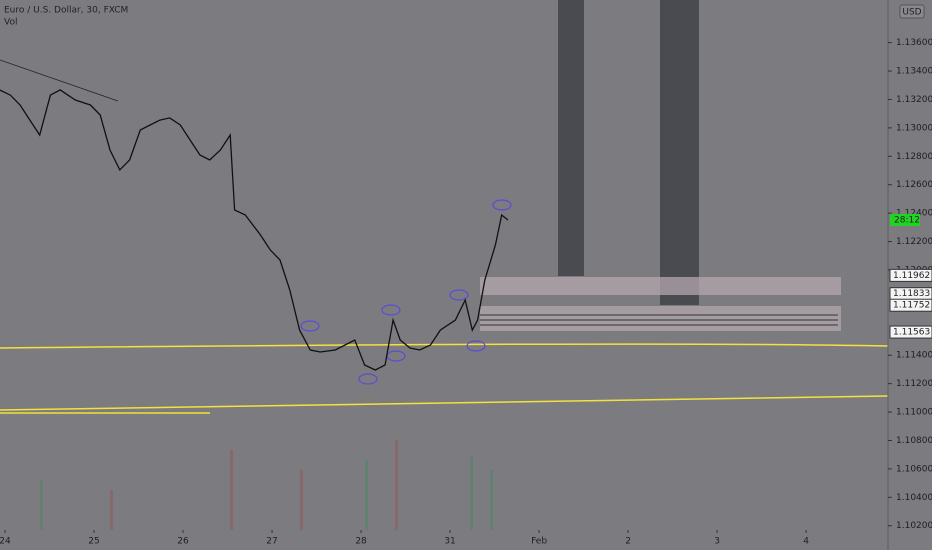 This screenshot has height=550, width=932. I want to click on price-label: 1.11962, so click(911, 276).